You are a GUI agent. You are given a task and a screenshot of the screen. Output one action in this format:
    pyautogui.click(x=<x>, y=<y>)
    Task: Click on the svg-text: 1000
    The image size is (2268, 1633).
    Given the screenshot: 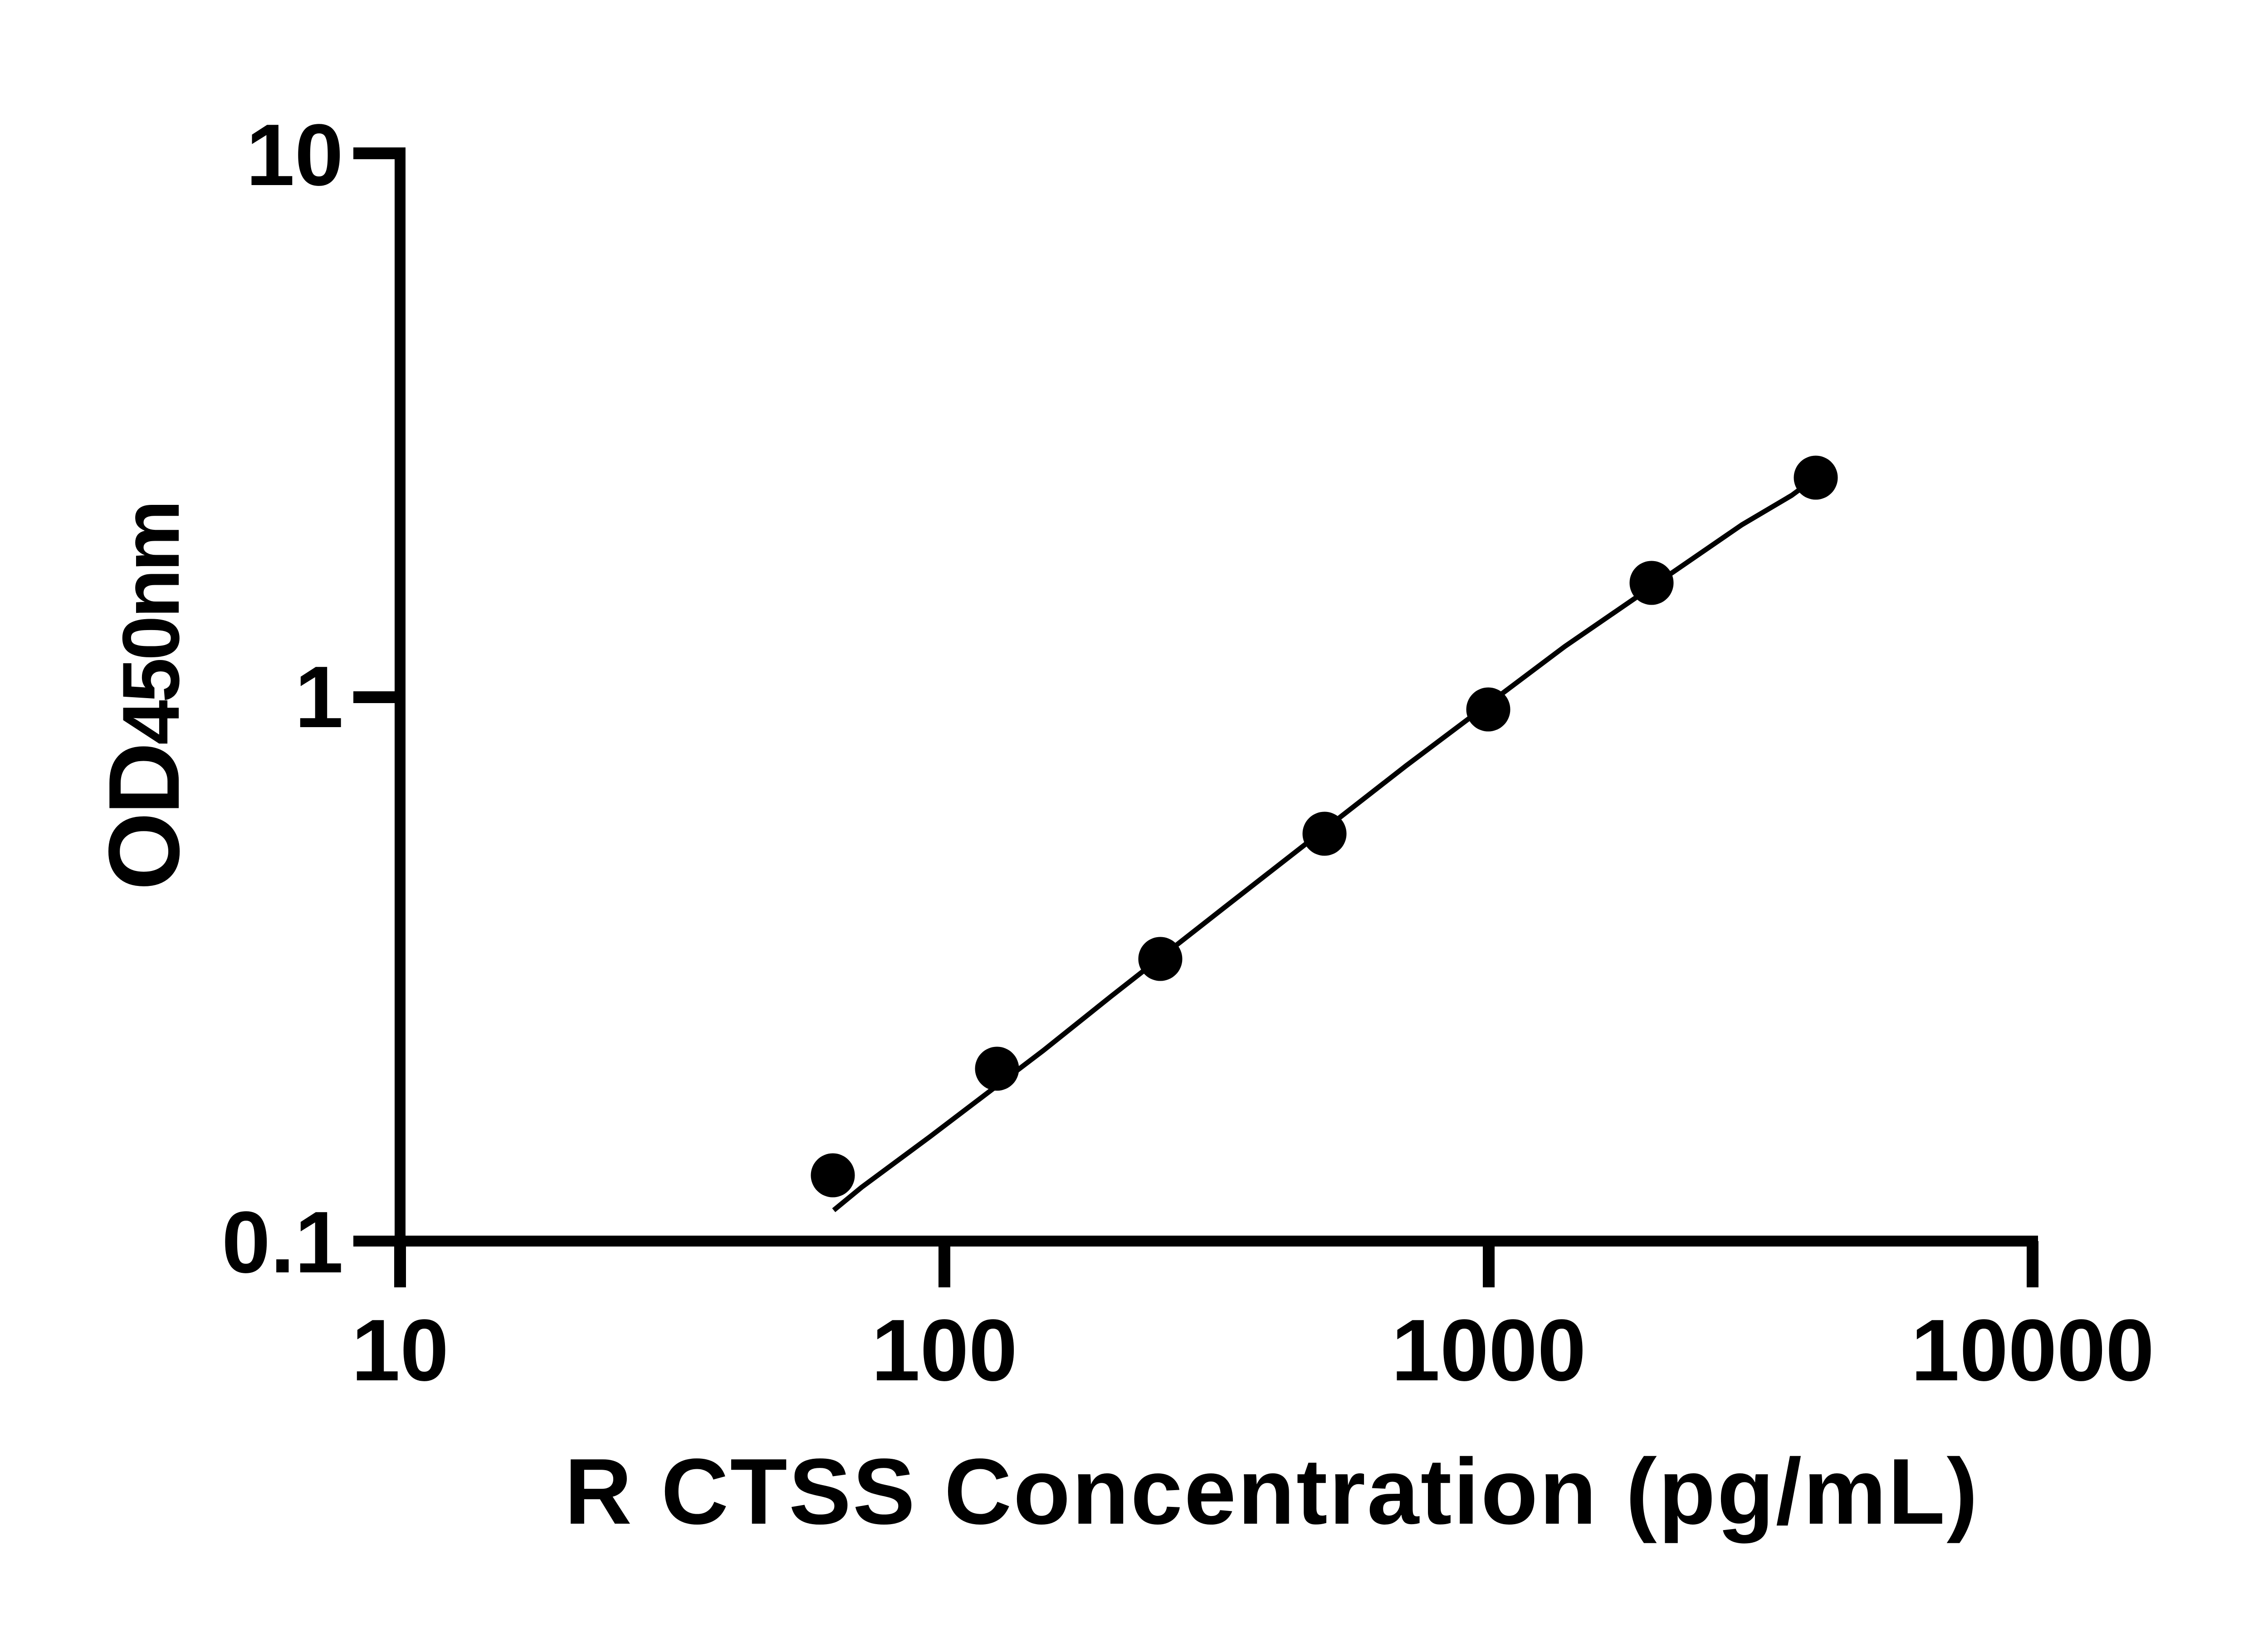 What is the action you would take?
    pyautogui.click(x=1489, y=1350)
    